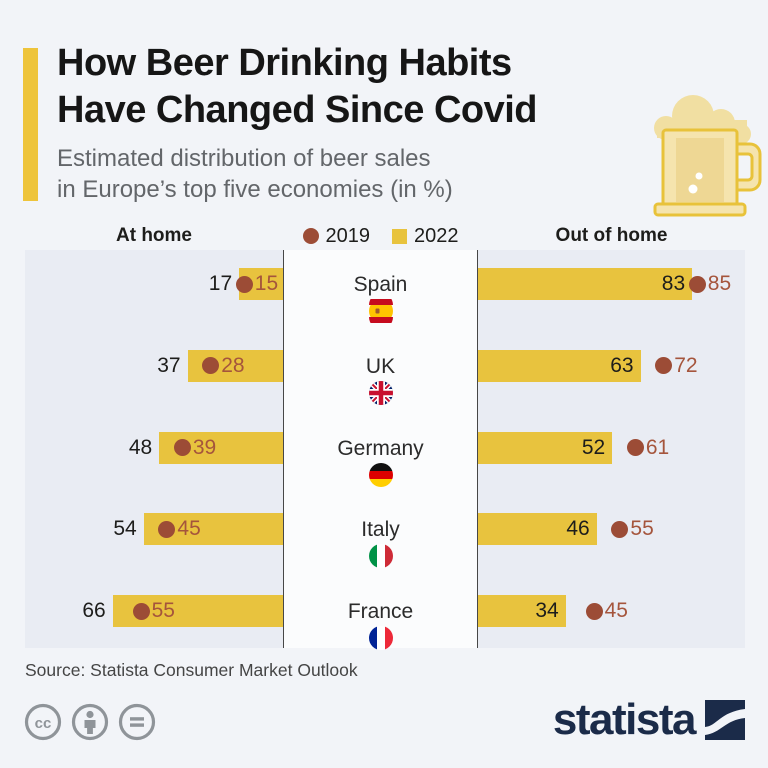  I want to click on value-at-home-2022-Spain: 17, so click(220, 283).